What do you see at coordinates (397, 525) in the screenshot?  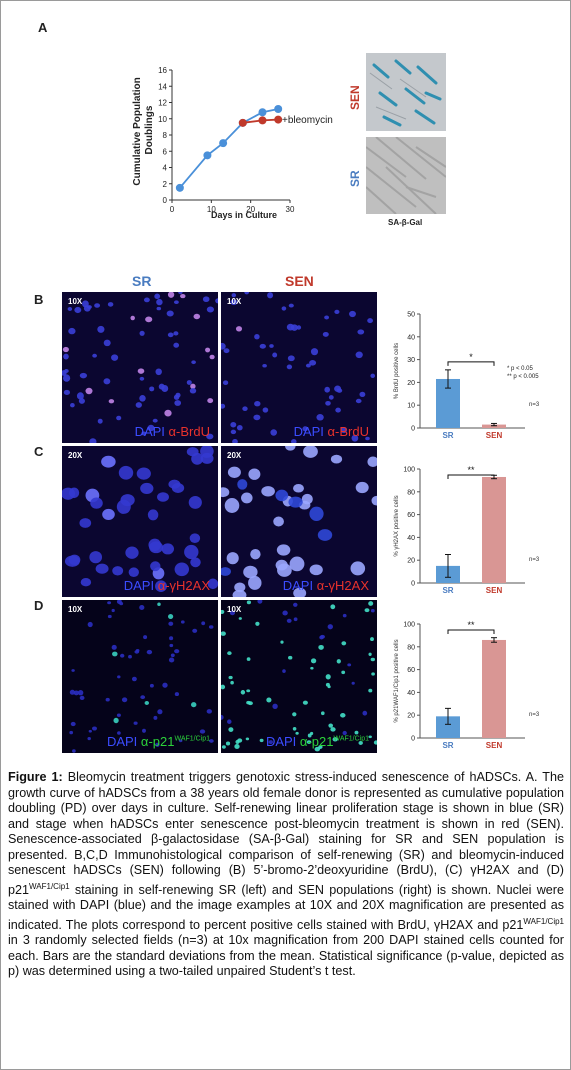 I see `bar-y-label: % γH2AX positive cells` at bounding box center [397, 525].